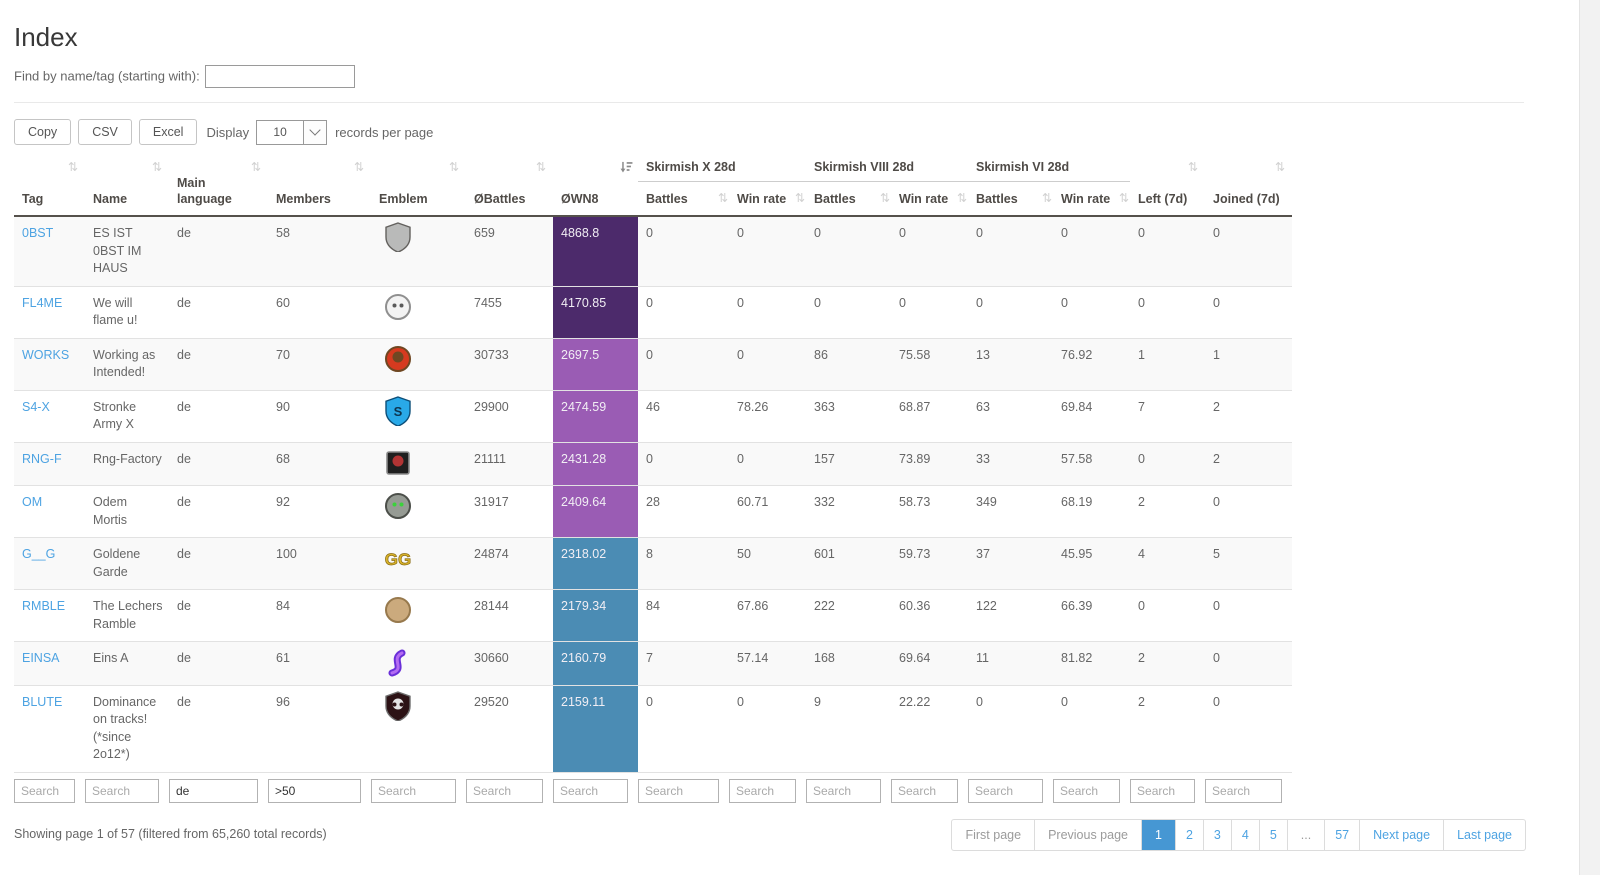 This screenshot has width=1600, height=875. I want to click on cell-members: 100, so click(319, 564).